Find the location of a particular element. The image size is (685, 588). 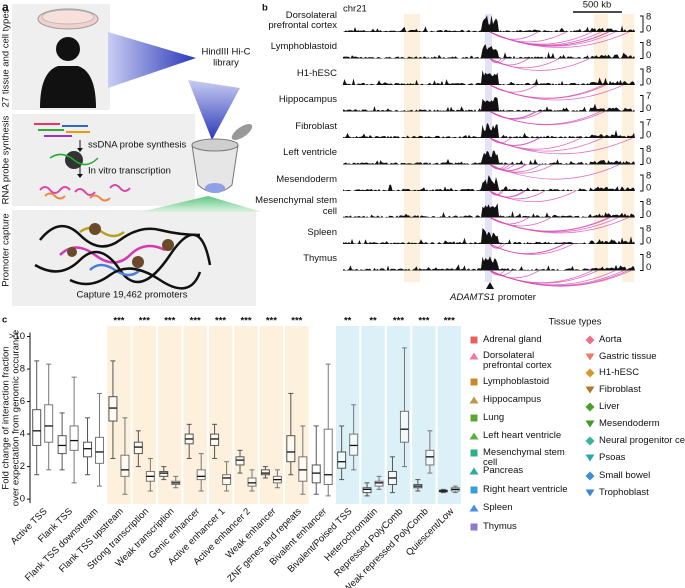

legend-label: Psoas is located at coordinates (612, 457).